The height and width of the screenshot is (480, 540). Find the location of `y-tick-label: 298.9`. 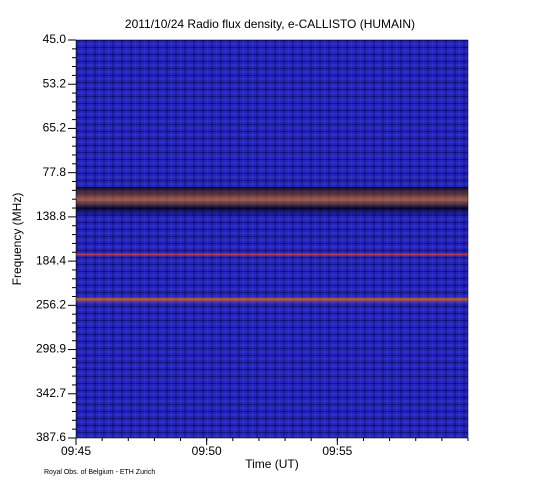

y-tick-label: 298.9 is located at coordinates (51, 349).